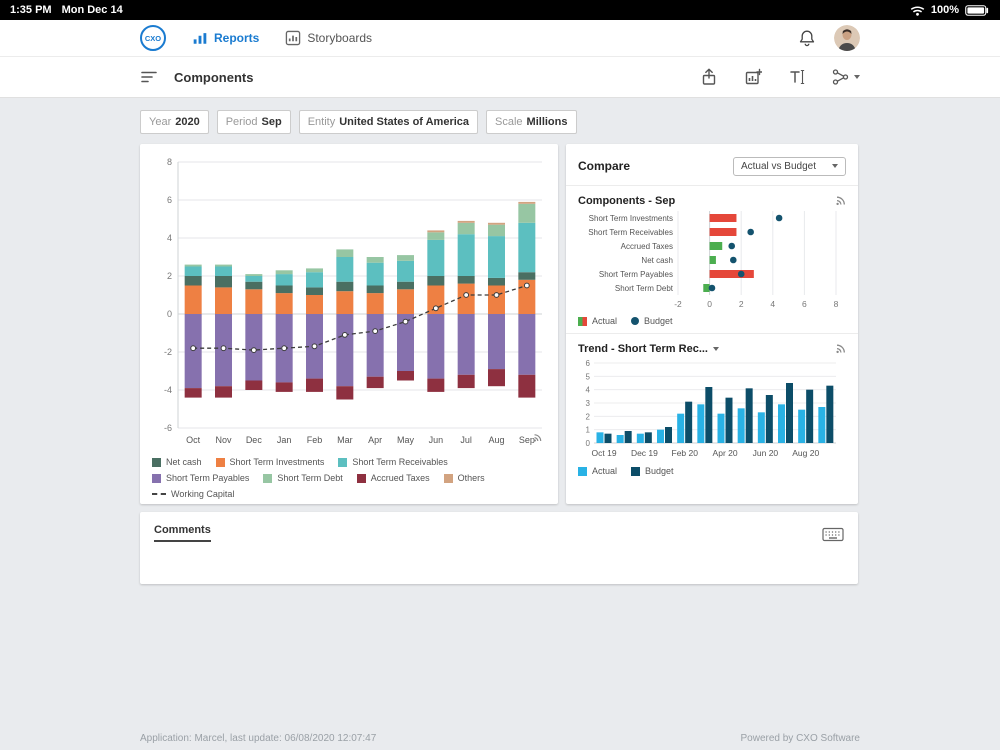  I want to click on svg-text: 5, so click(588, 376).